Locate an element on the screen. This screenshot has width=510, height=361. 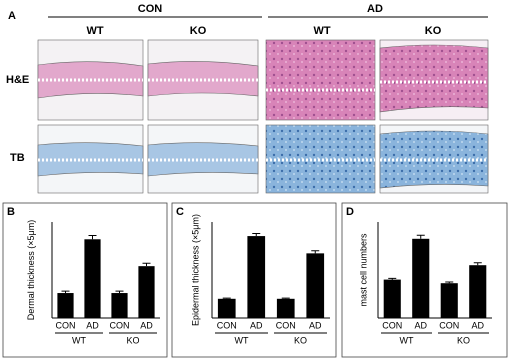
panel-label: B is located at coordinates (11, 212).